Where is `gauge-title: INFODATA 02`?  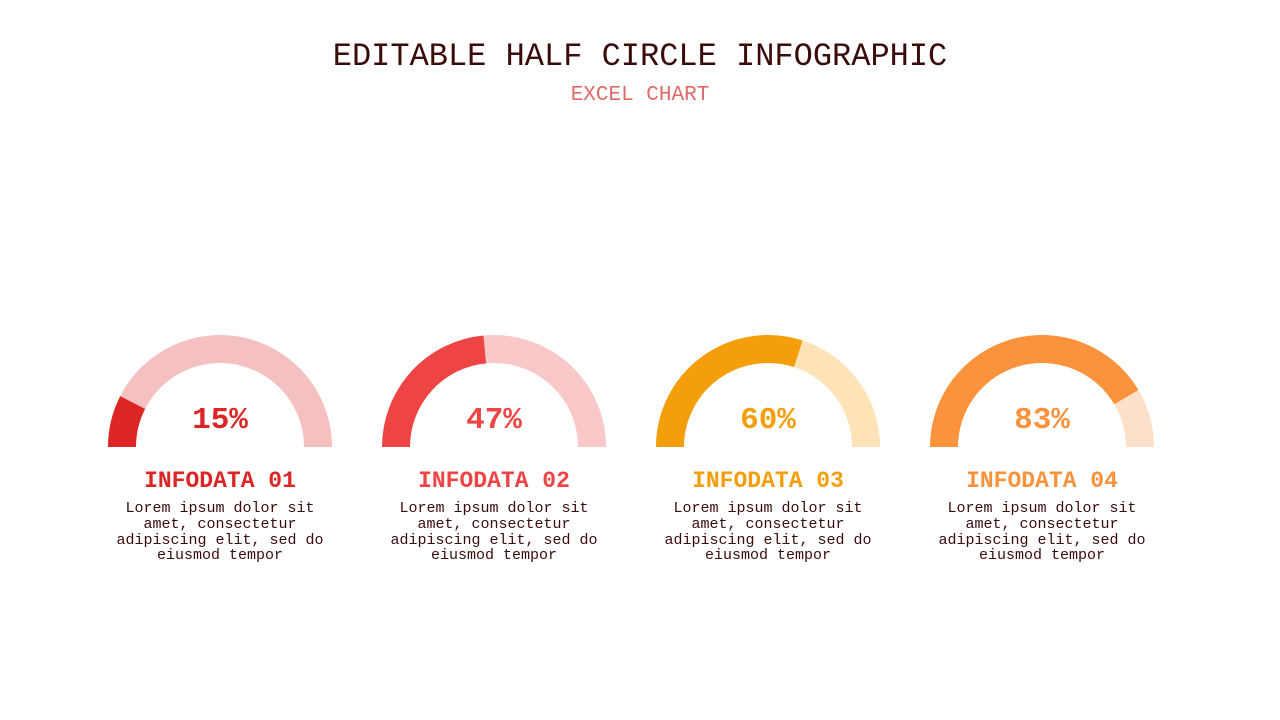
gauge-title: INFODATA 02 is located at coordinates (494, 481).